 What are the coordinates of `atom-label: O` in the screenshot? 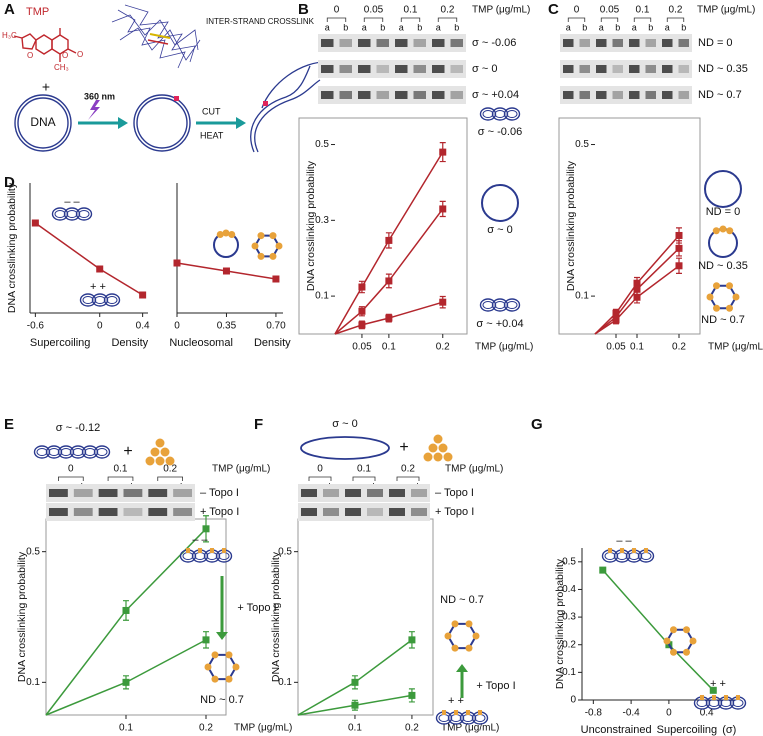 It's located at (65, 55).